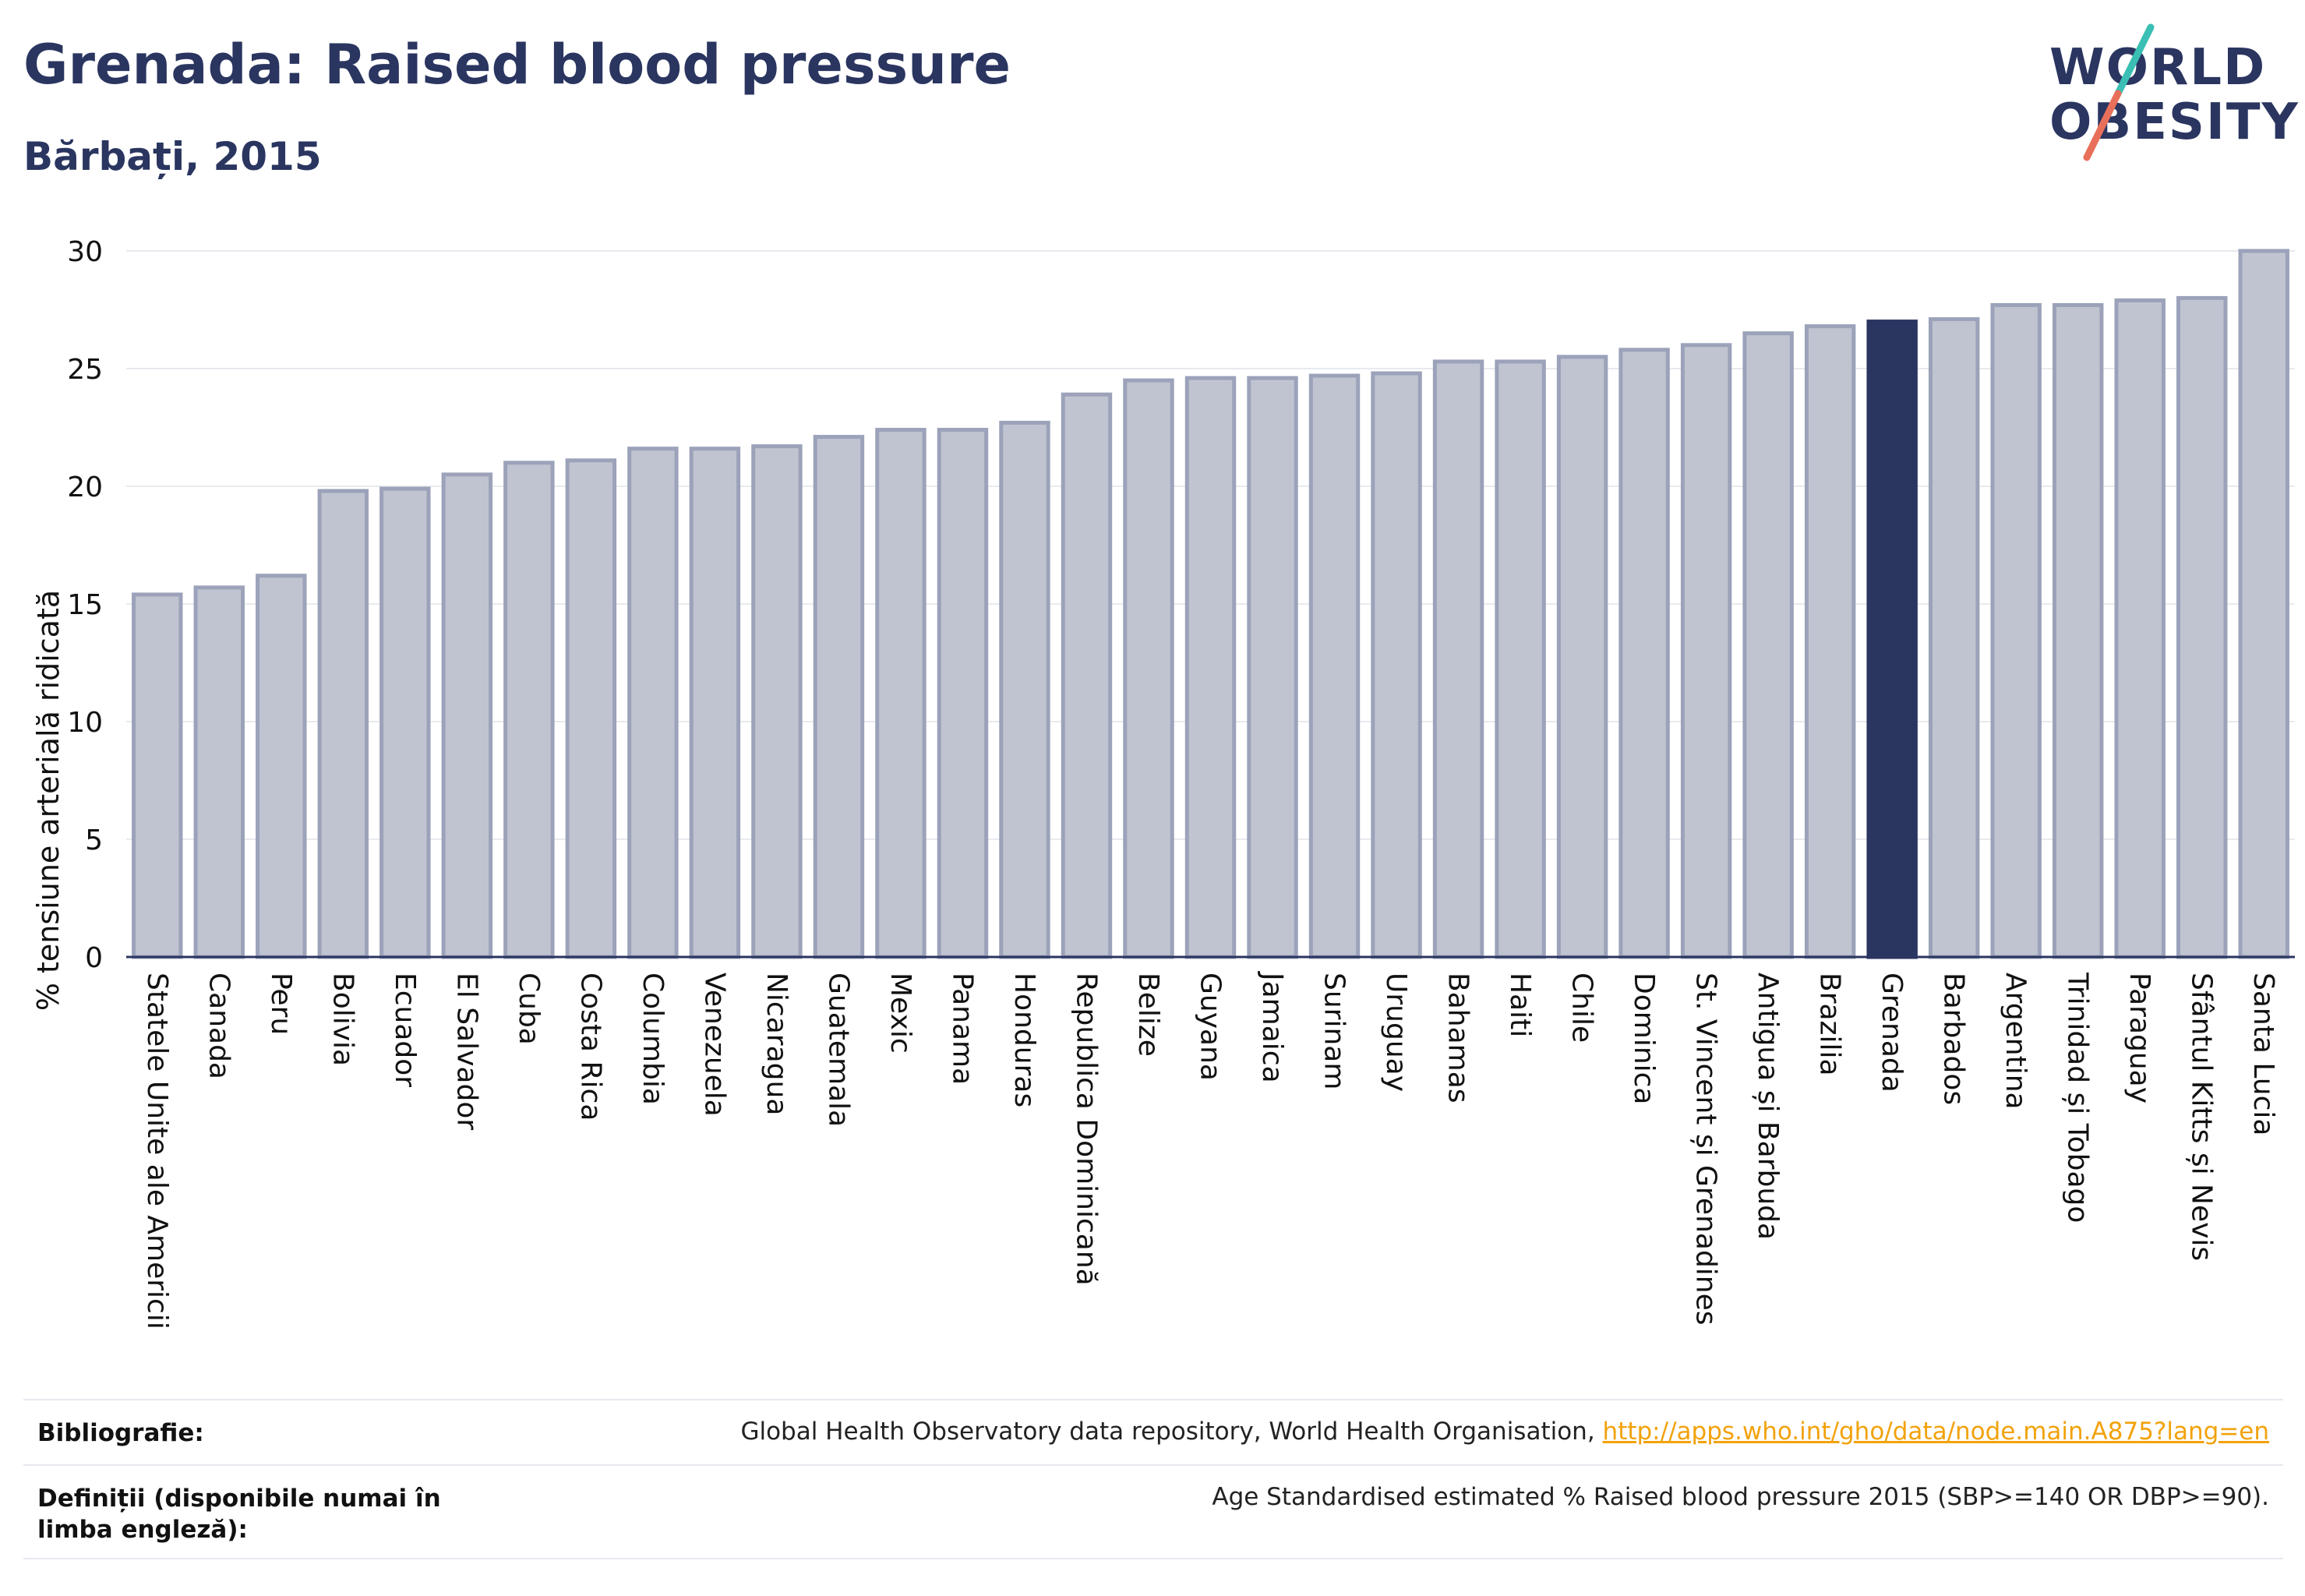 The image size is (2305, 1596). I want to click on x-tick-label: Panama, so click(962, 1029).